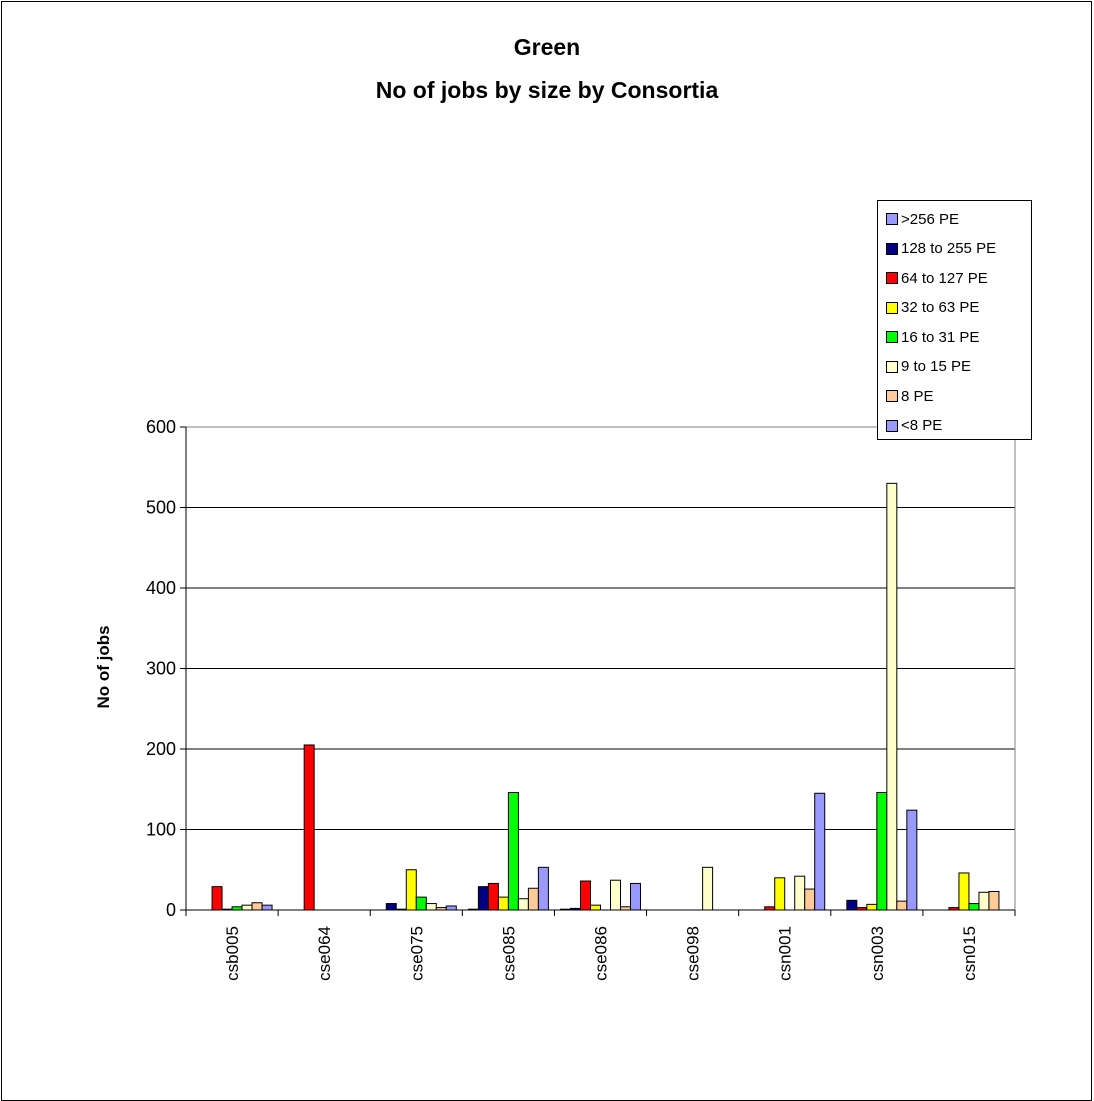 Image resolution: width=1094 pixels, height=1101 pixels. Describe the element at coordinates (103, 667) in the screenshot. I see `y-axis-label: No of jobs` at that location.